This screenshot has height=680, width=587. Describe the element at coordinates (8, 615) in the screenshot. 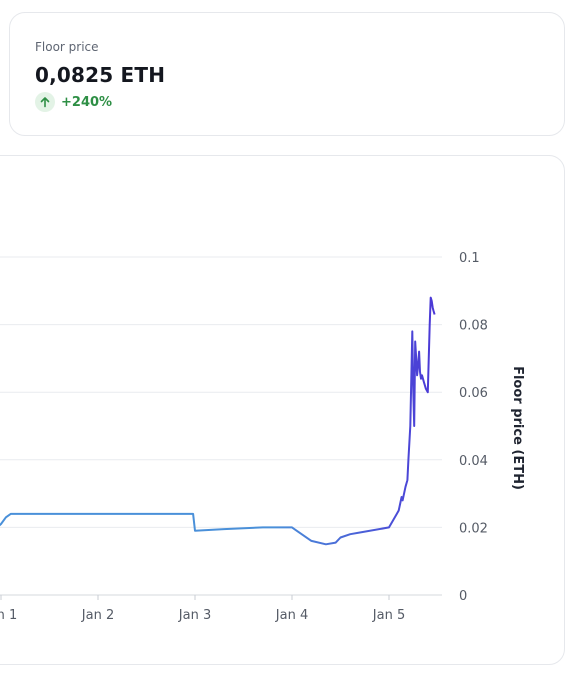

I see `x-tick-label: Jan 1` at that location.